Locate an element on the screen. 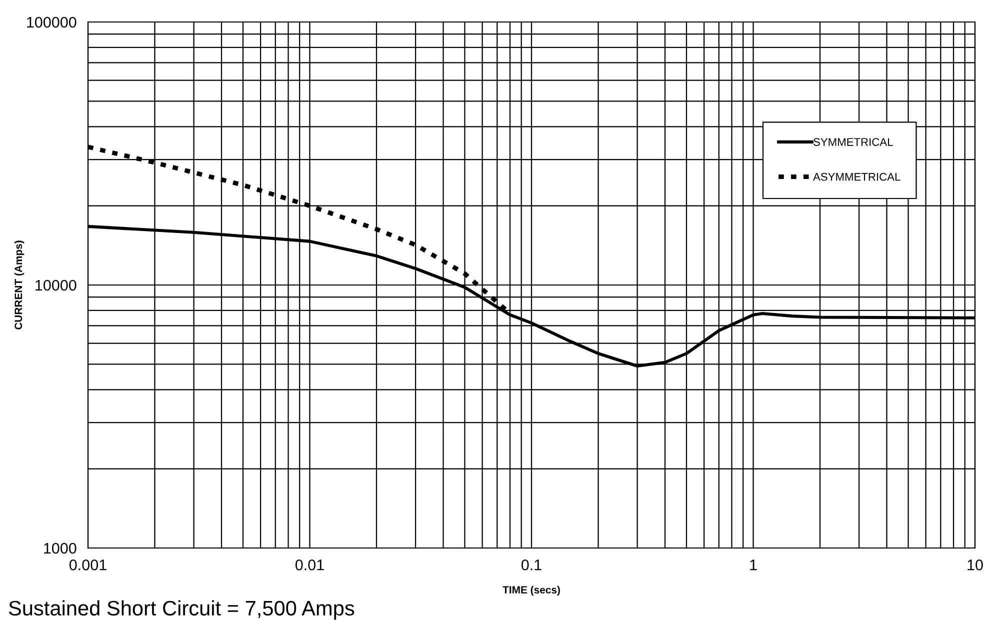 Image resolution: width=985 pixels, height=631 pixels. y-tick-label: 1000 is located at coordinates (60, 548).